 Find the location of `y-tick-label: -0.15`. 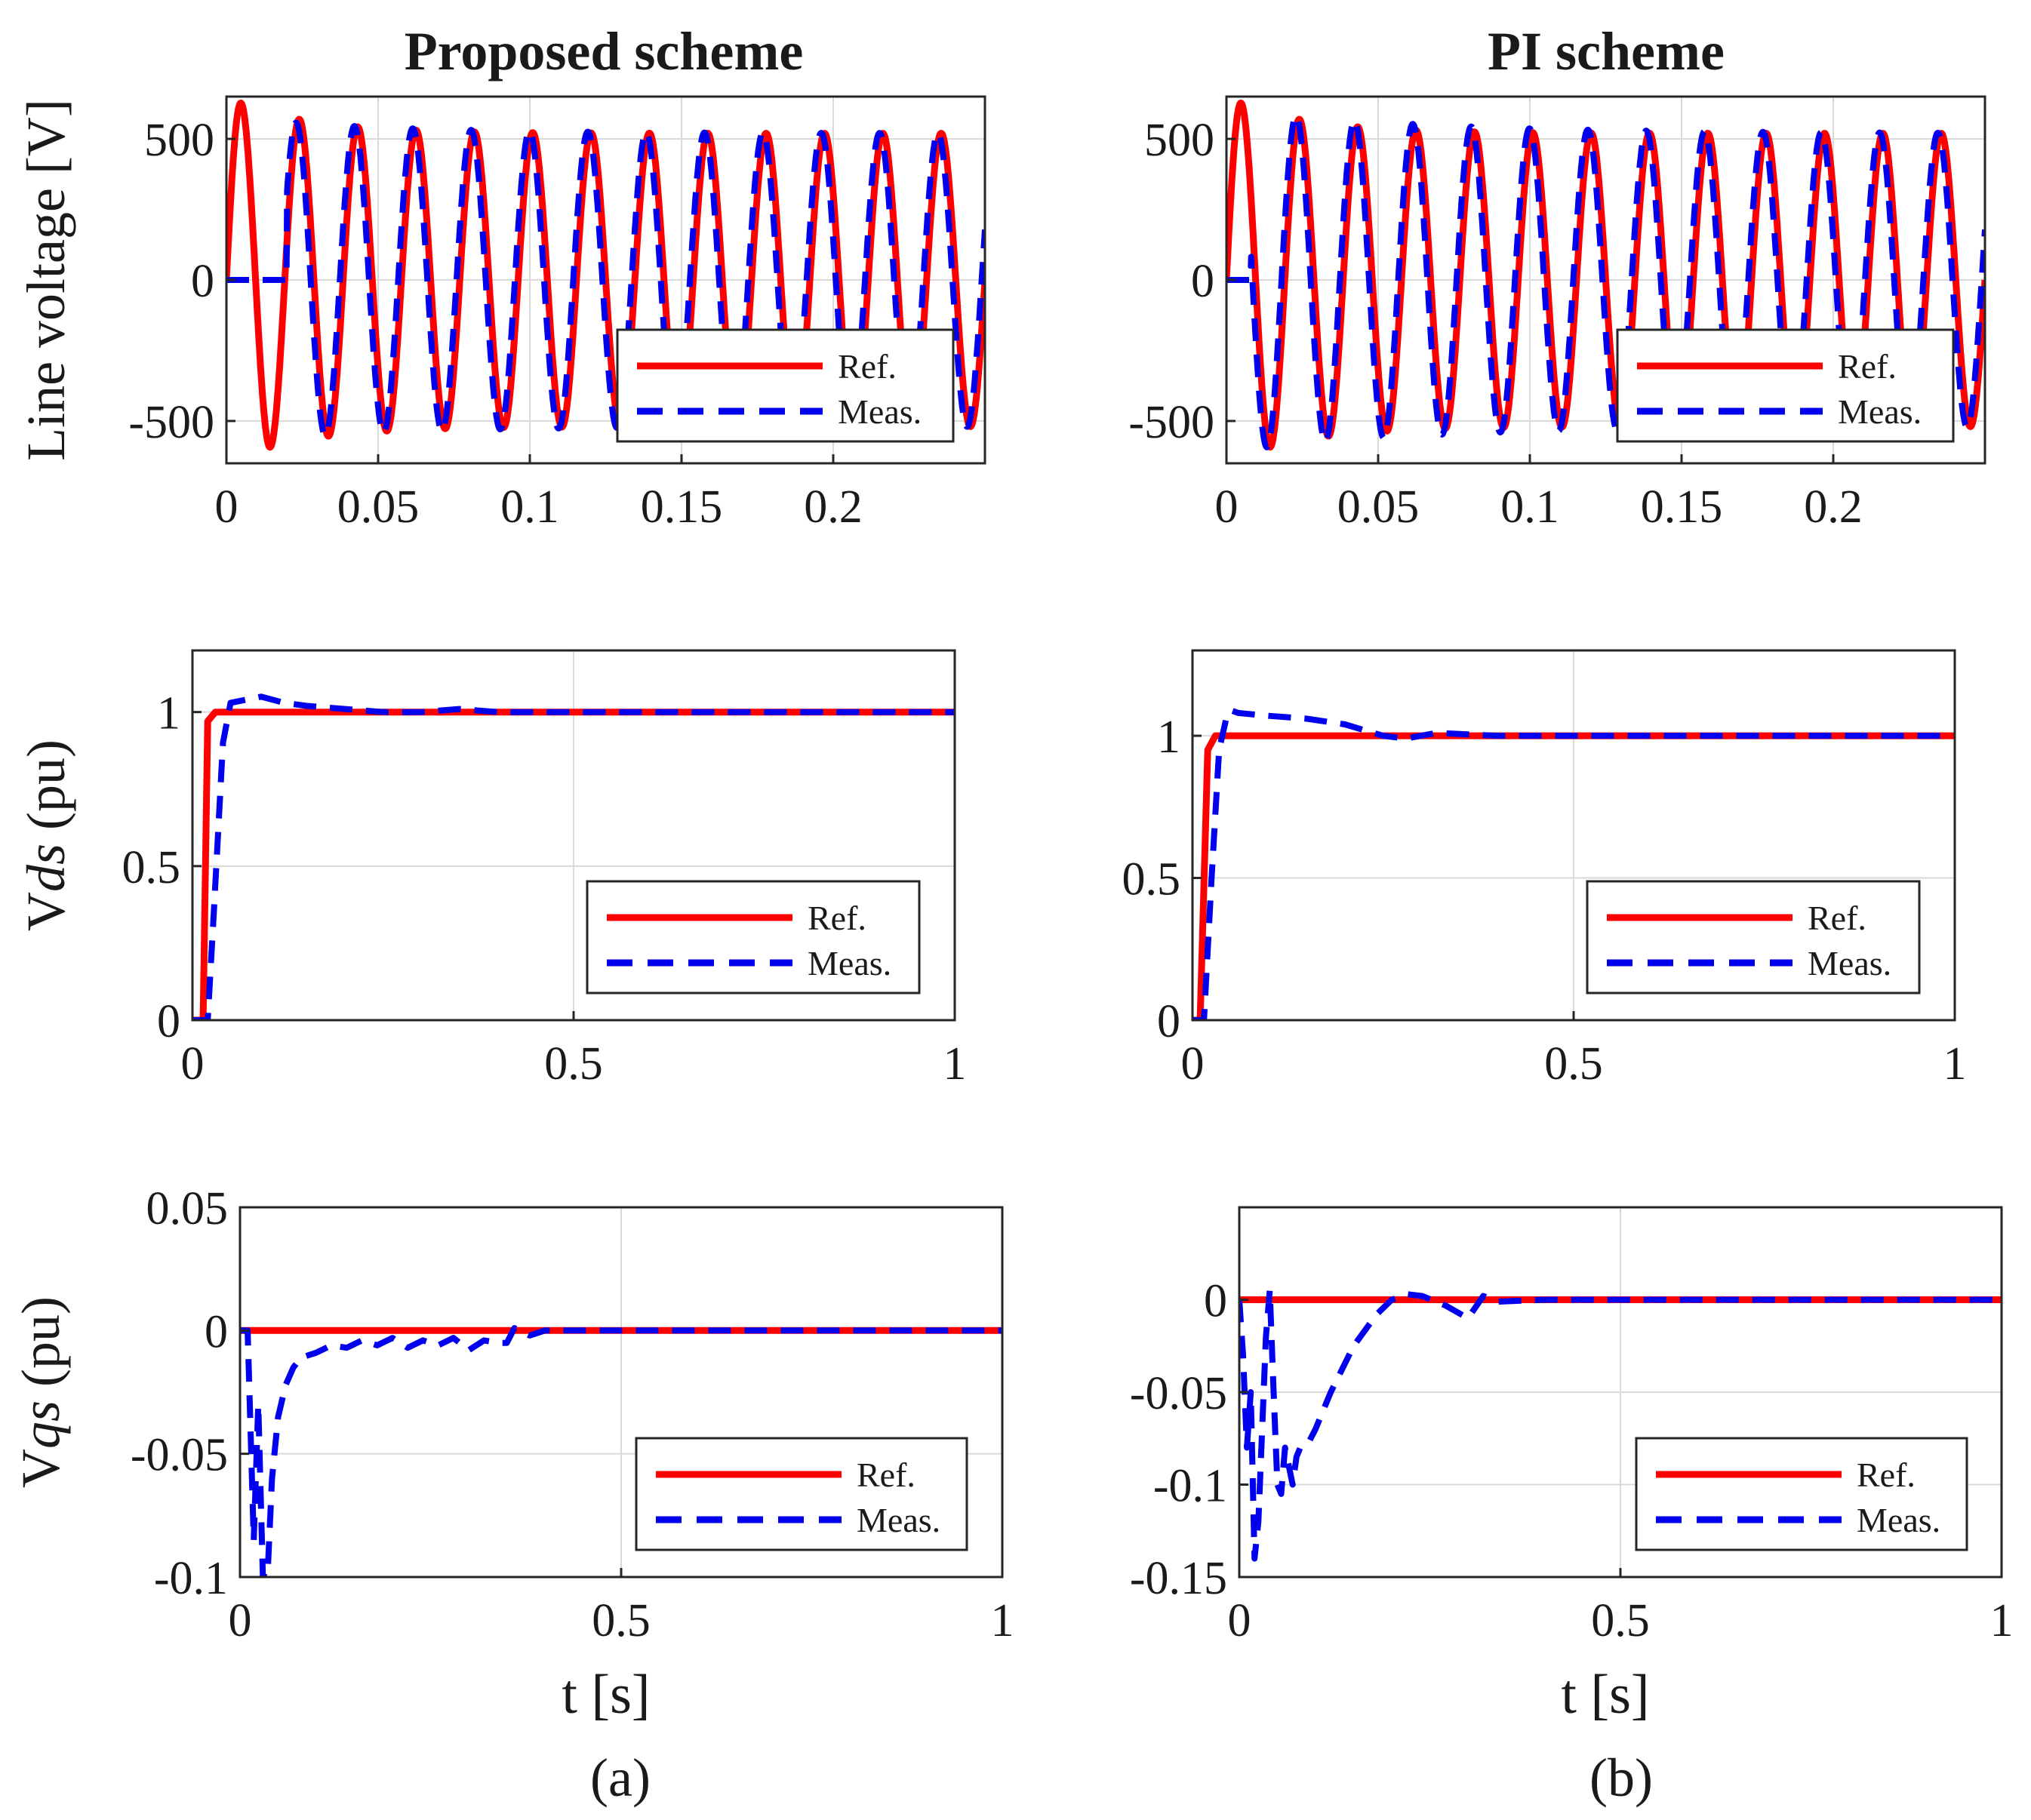

y-tick-label: -0.15 is located at coordinates (1178, 1578).